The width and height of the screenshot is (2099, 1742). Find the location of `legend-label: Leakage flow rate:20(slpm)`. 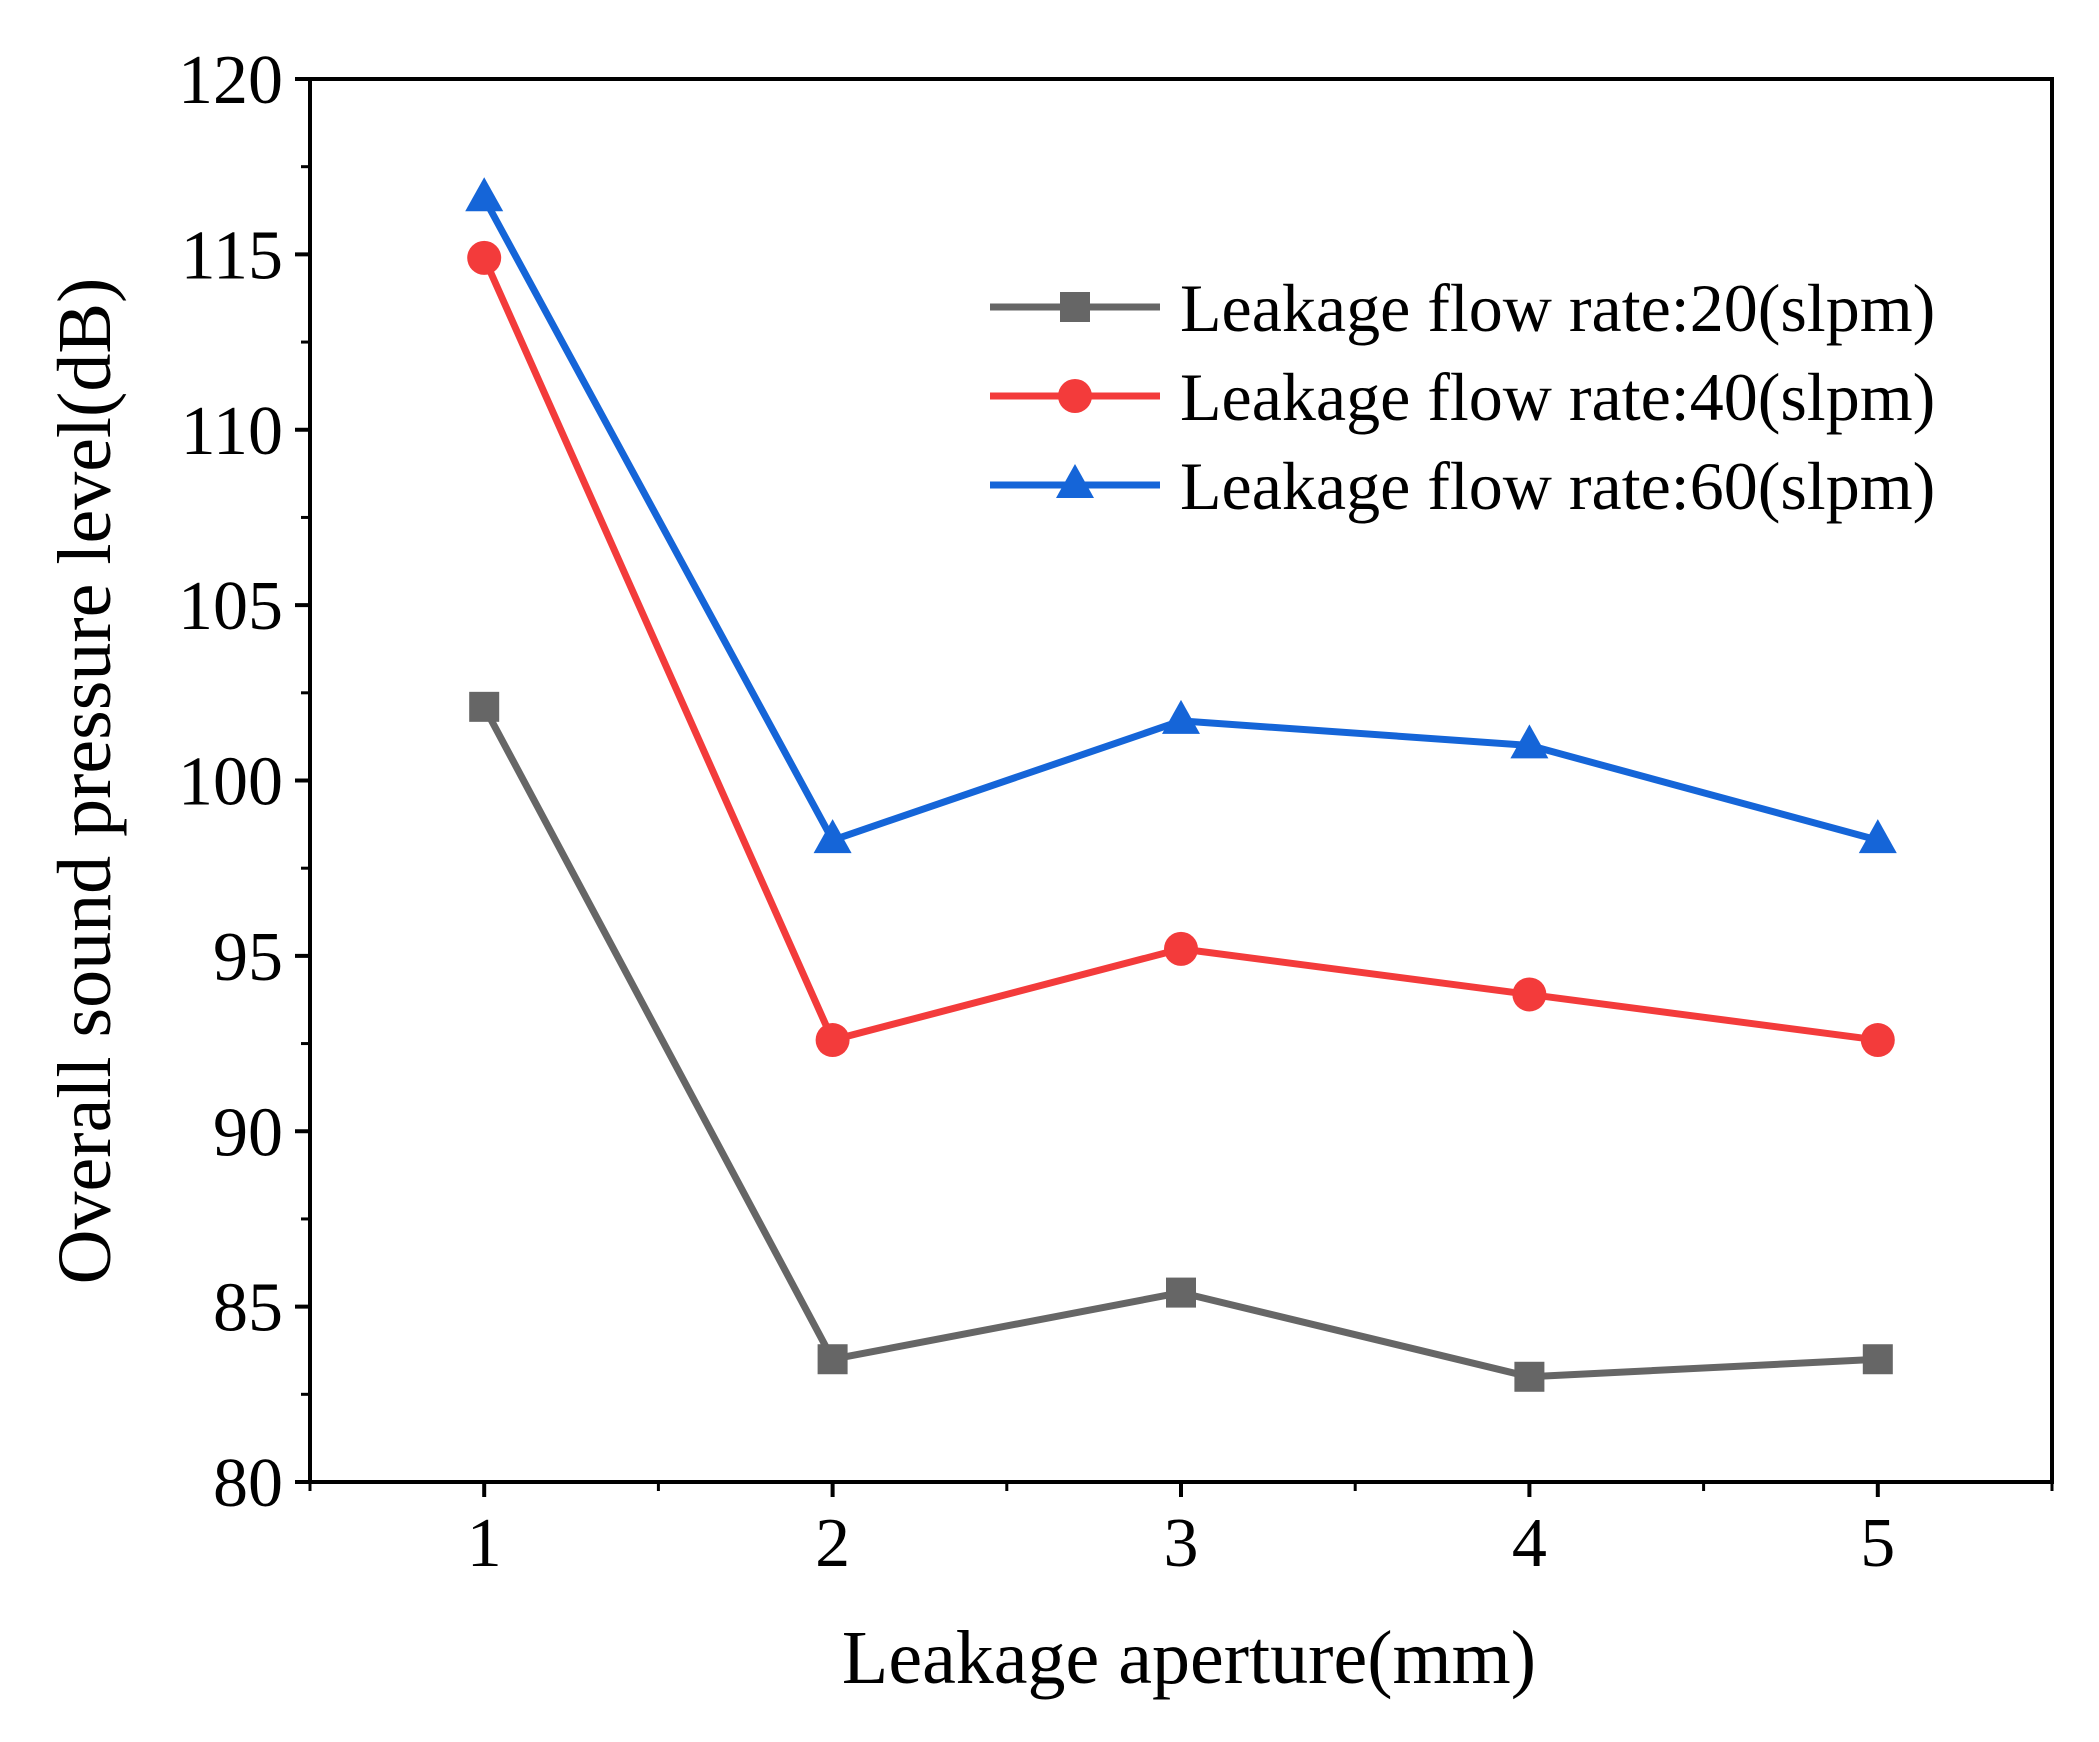

legend-label: Leakage flow rate:20(slpm) is located at coordinates (1557, 308).